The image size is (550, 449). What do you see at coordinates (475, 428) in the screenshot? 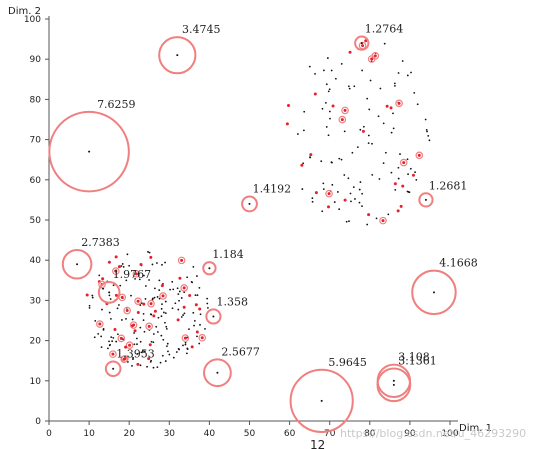
I see `x-axis-label: Dim. 1` at bounding box center [475, 428].